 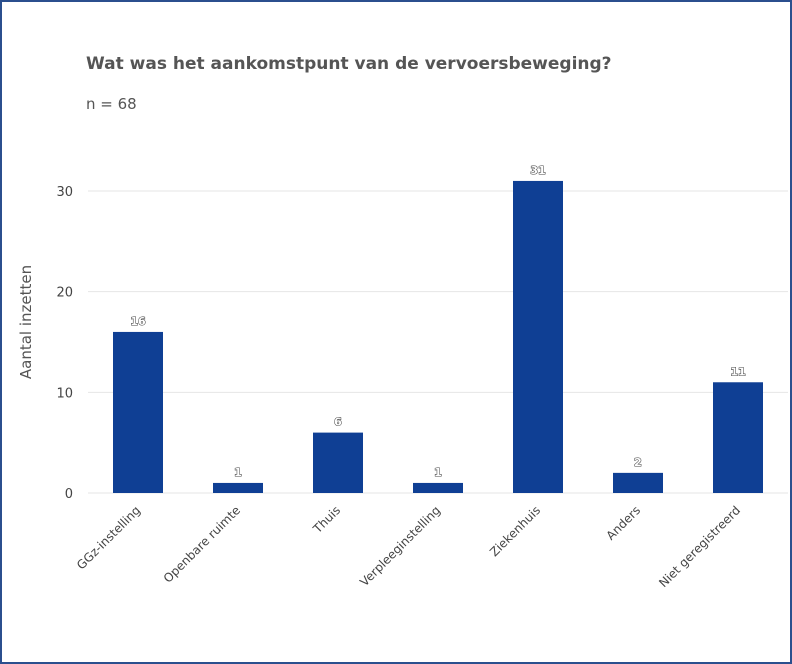 What do you see at coordinates (64, 293) in the screenshot?
I see `y-tick-label: 20` at bounding box center [64, 293].